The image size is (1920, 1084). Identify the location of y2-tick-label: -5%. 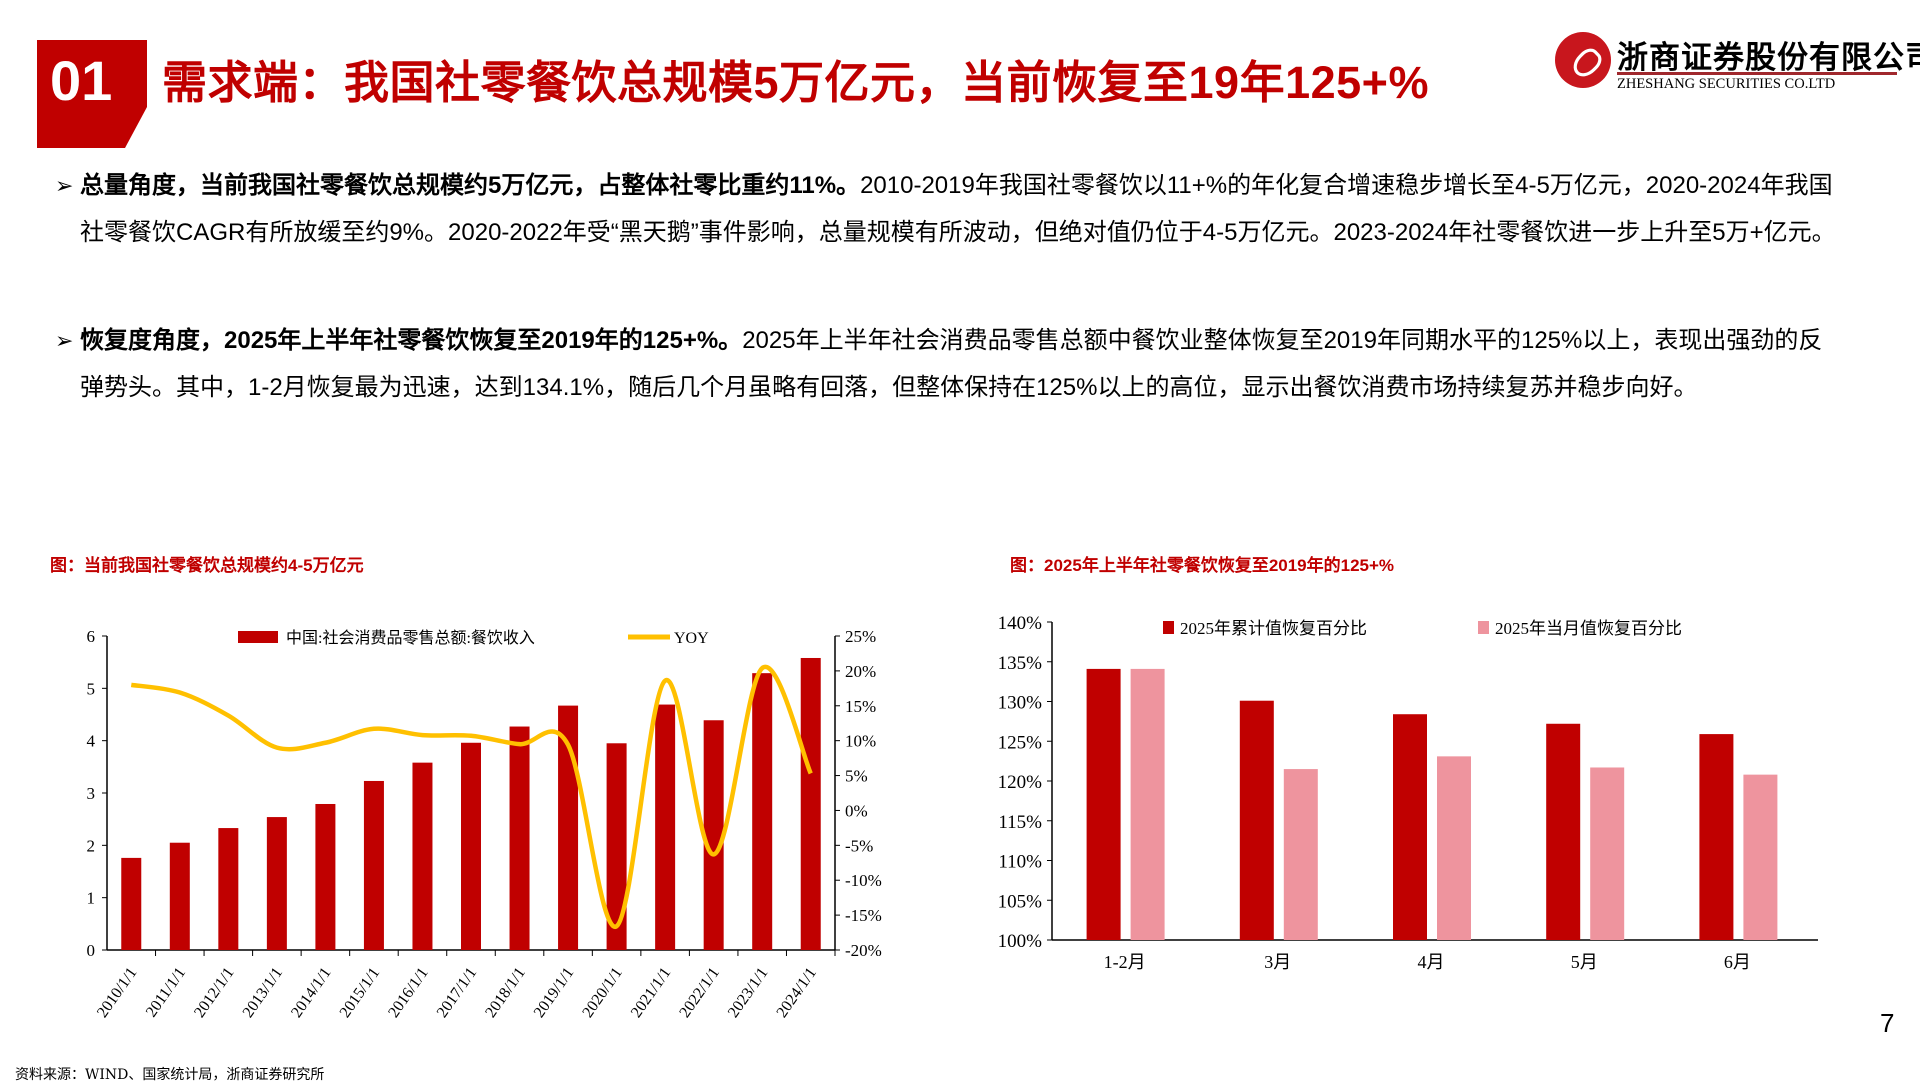
(859, 845).